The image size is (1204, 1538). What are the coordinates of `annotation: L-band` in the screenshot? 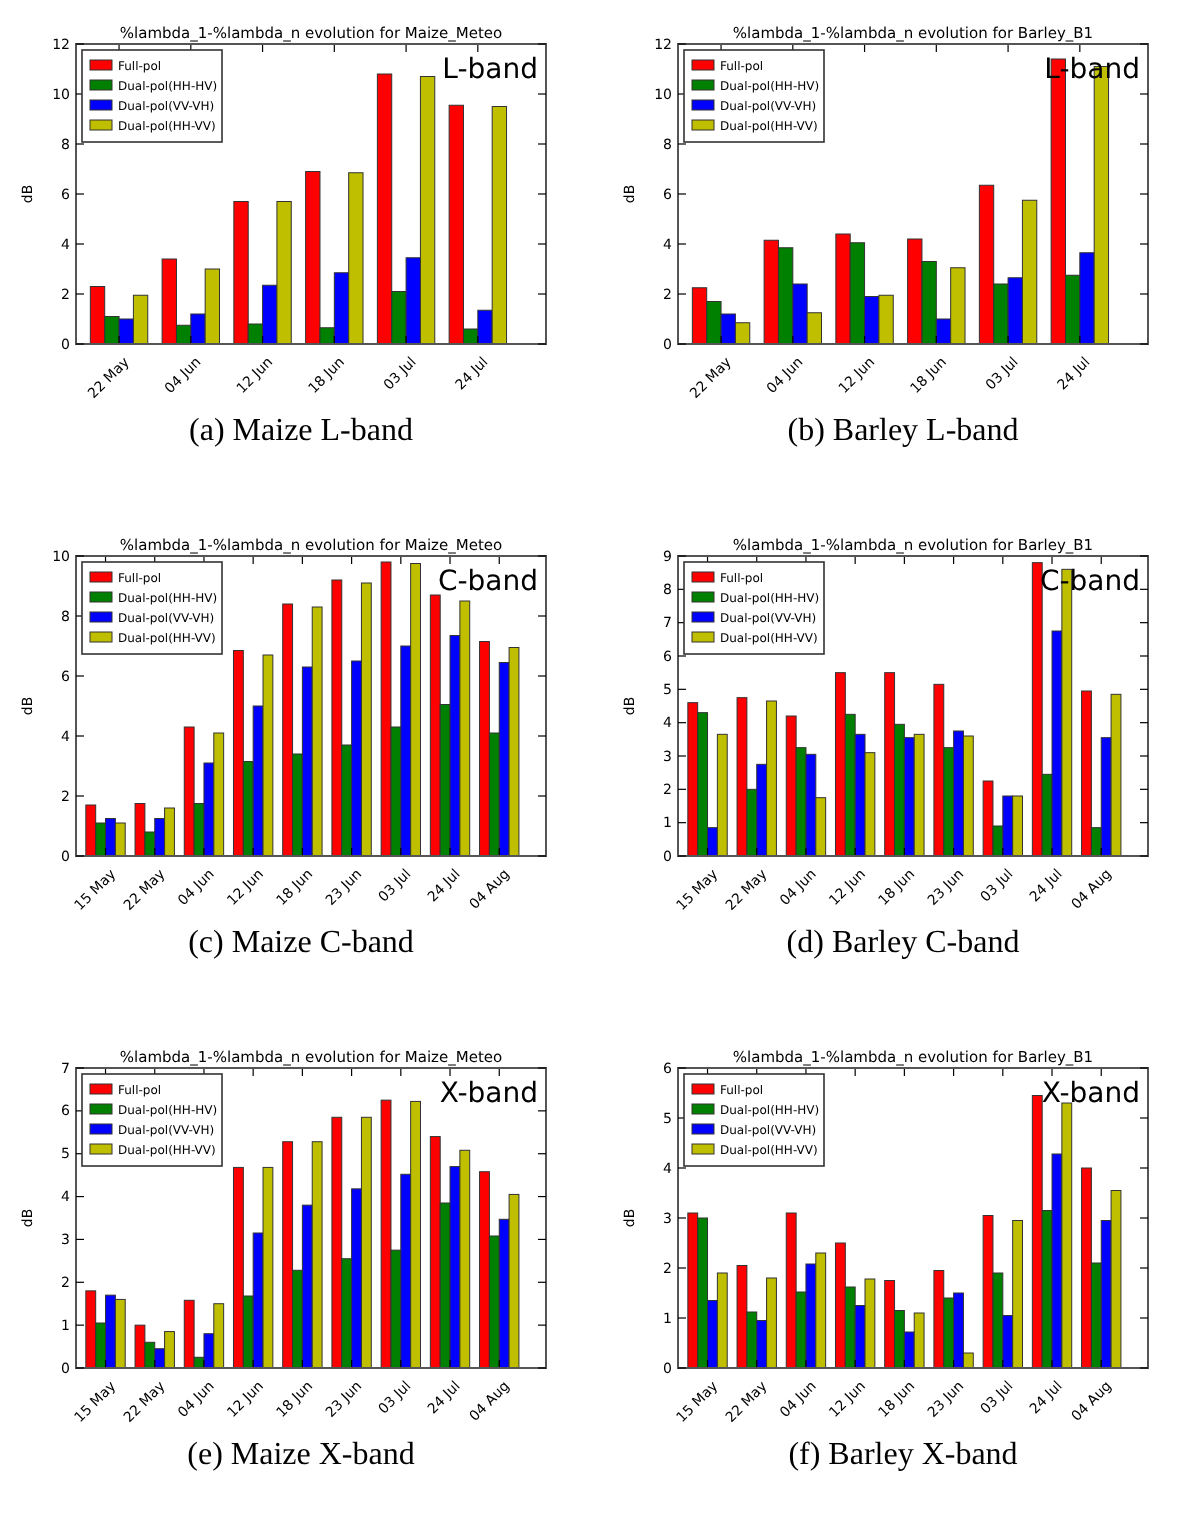 It's located at (490, 70).